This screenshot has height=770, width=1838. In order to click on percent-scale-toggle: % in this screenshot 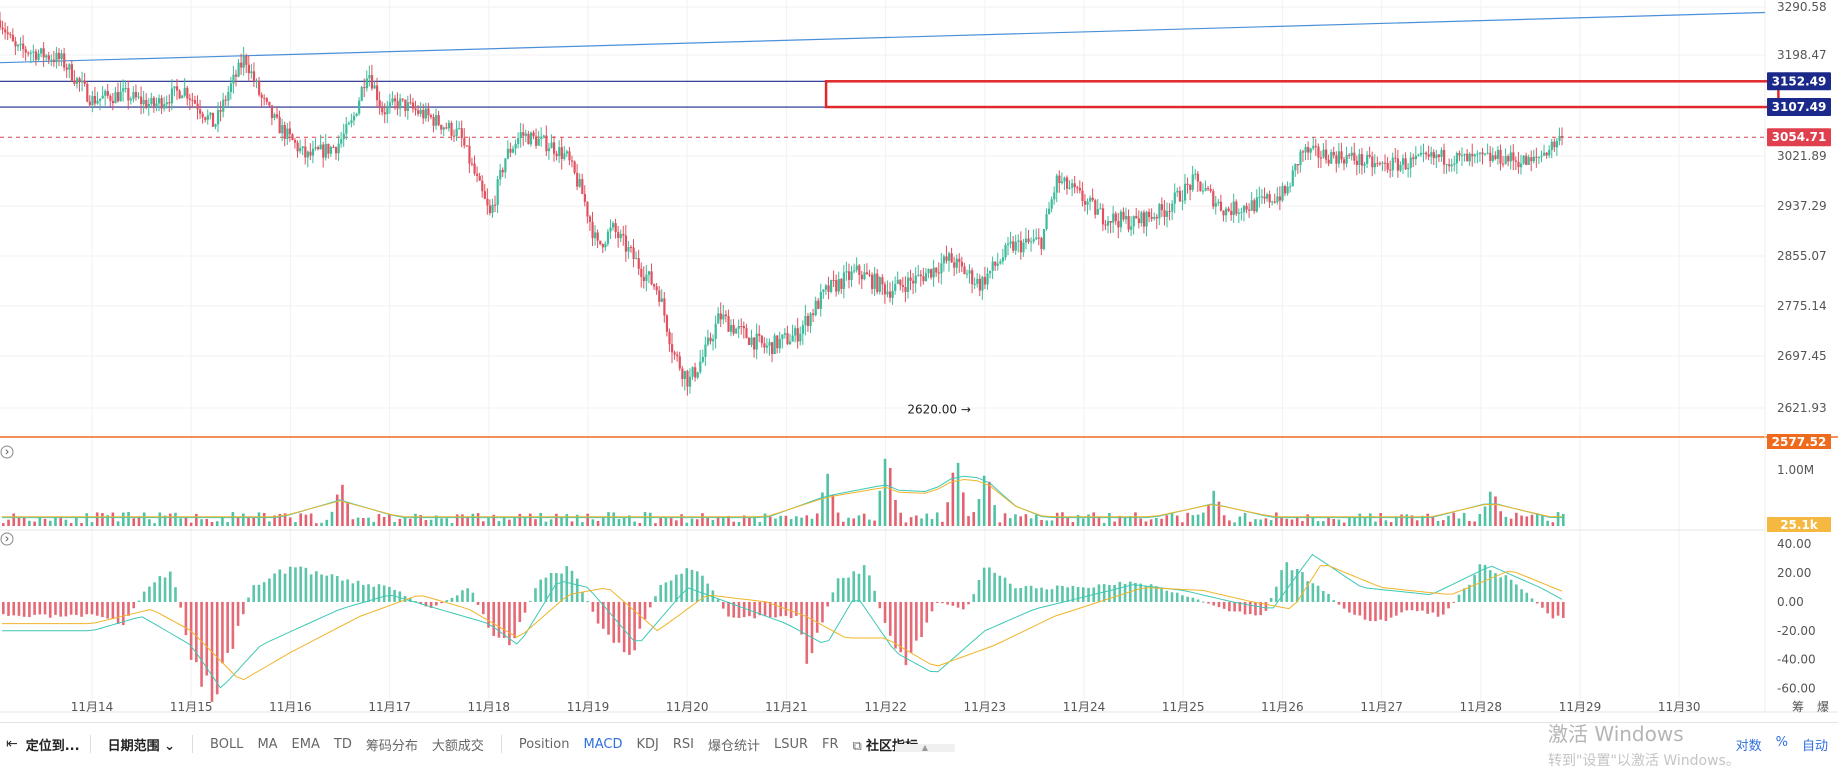, I will do `click(1781, 742)`.